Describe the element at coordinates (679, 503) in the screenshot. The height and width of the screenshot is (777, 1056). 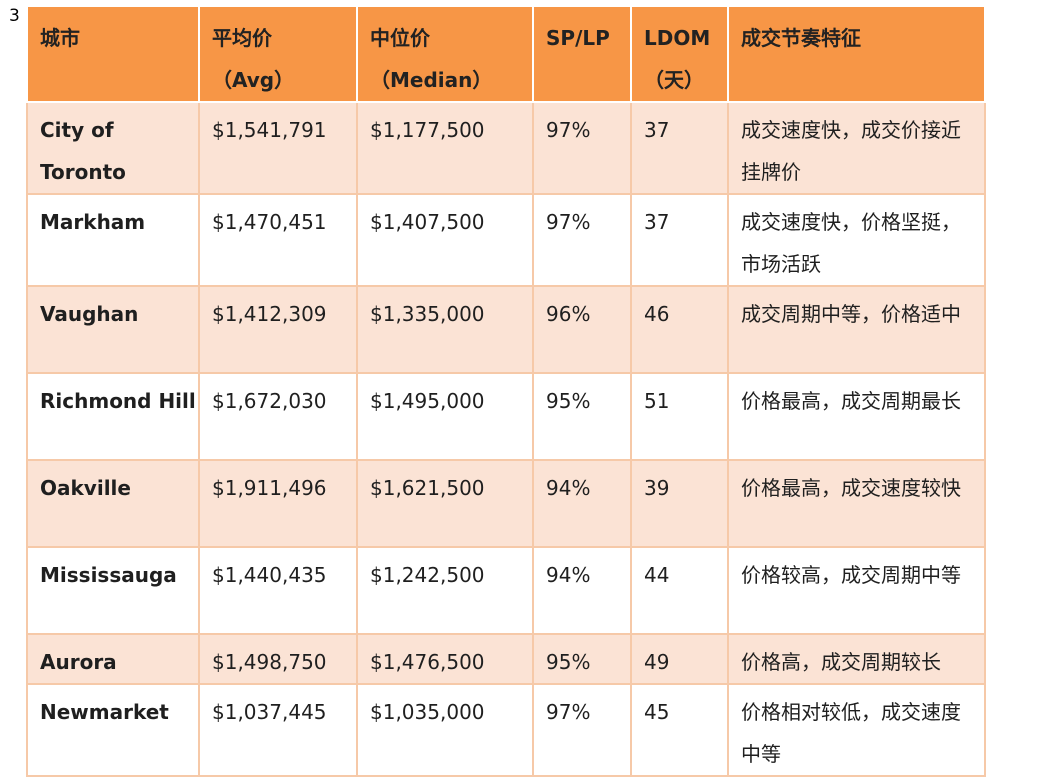
I see `ldom-cell: 39` at that location.